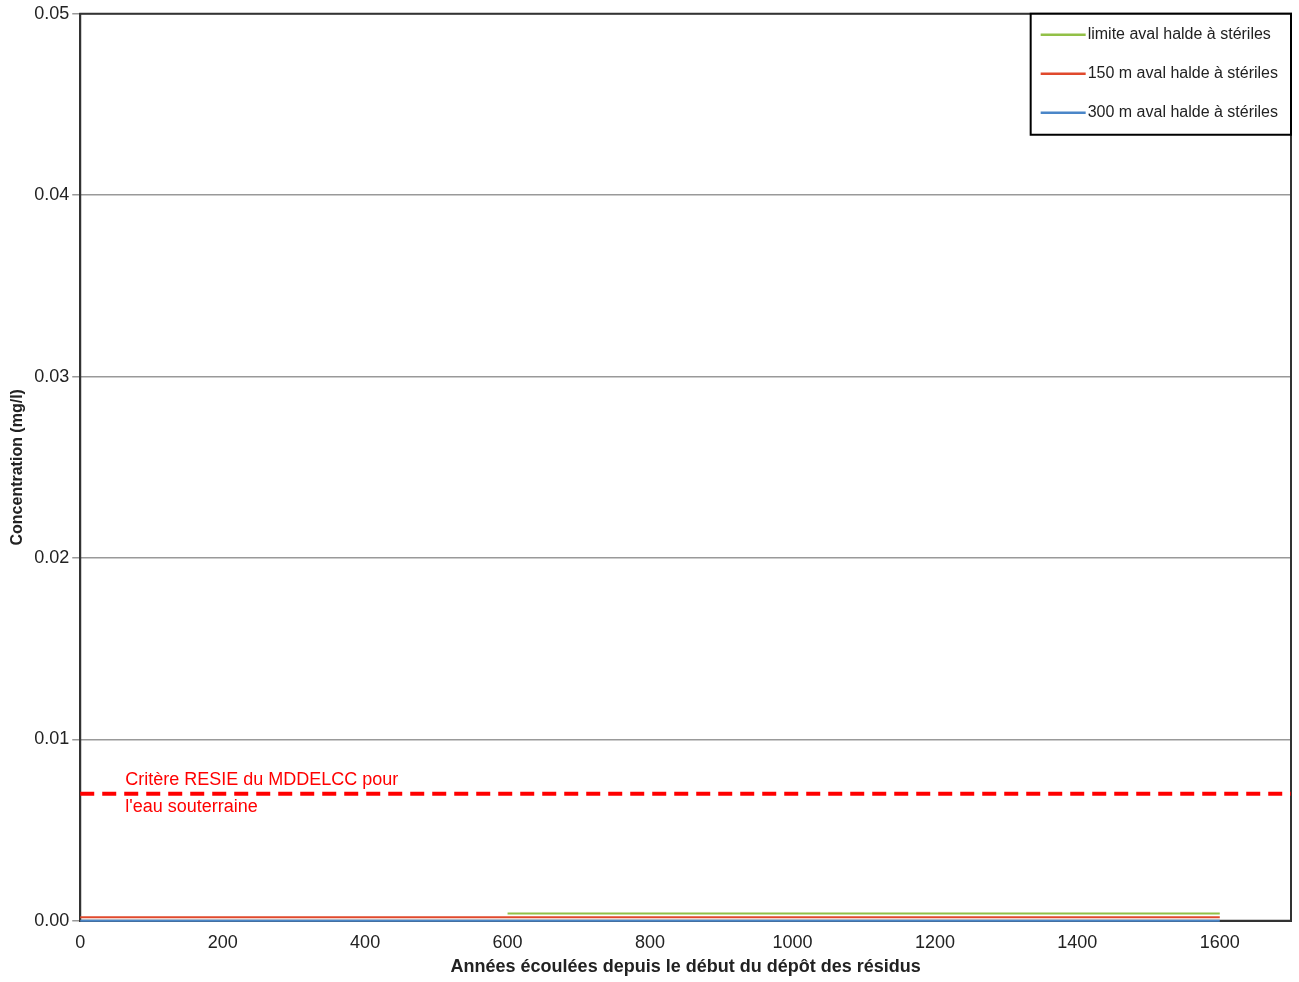 This screenshot has width=1299, height=982. Describe the element at coordinates (1182, 112) in the screenshot. I see `legend-label: 300 m aval halde à stériles` at that location.